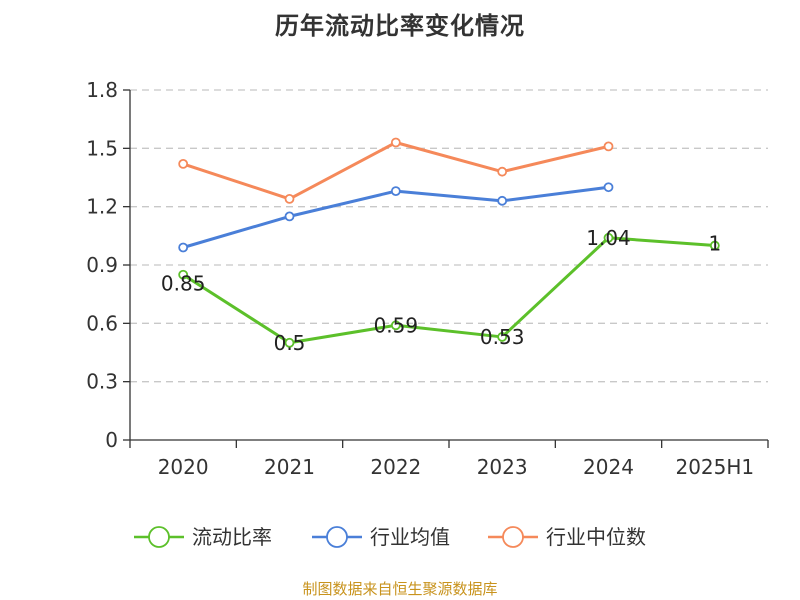 This screenshot has width=800, height=600. Describe the element at coordinates (102, 207) in the screenshot. I see `y-tick-label: 1.2` at that location.